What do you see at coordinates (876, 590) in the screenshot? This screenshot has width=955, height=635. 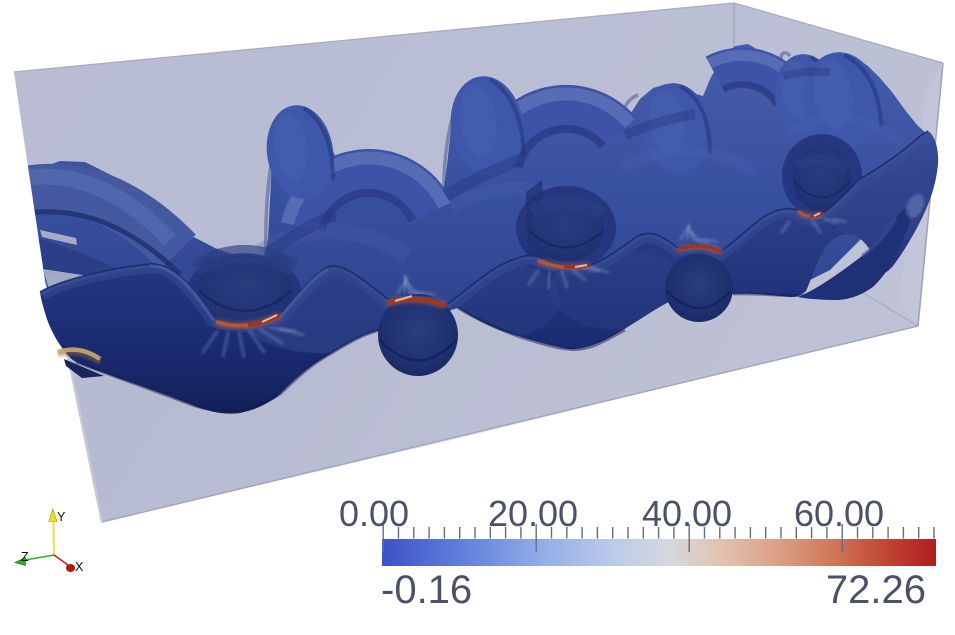 I see `svg-text: 72.26` at bounding box center [876, 590].